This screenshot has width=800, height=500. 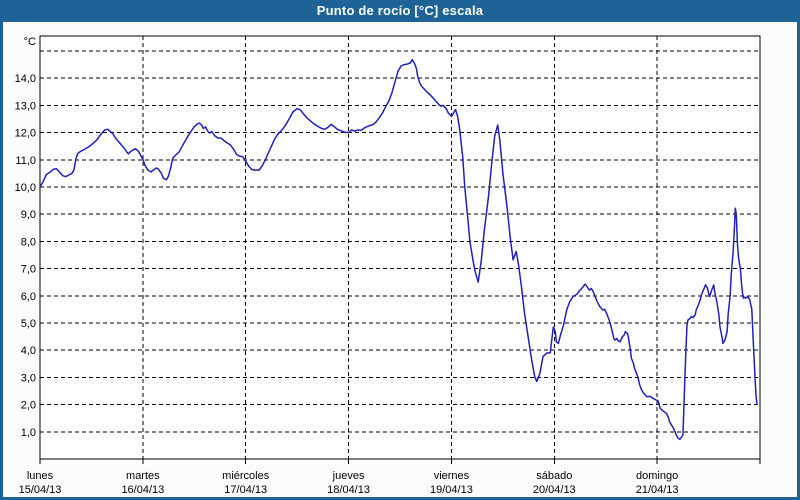 I want to click on y-axis-unit-label: °C, so click(x=30, y=42).